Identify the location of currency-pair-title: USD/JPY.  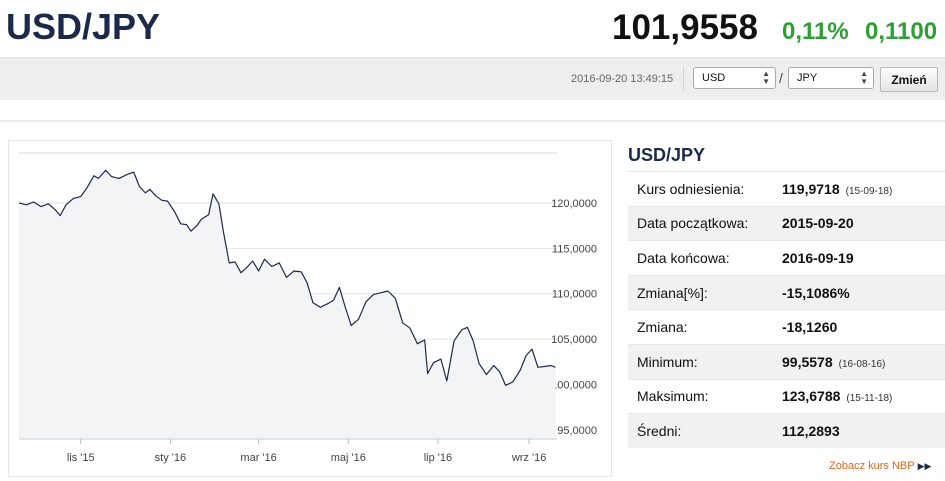
(83, 26).